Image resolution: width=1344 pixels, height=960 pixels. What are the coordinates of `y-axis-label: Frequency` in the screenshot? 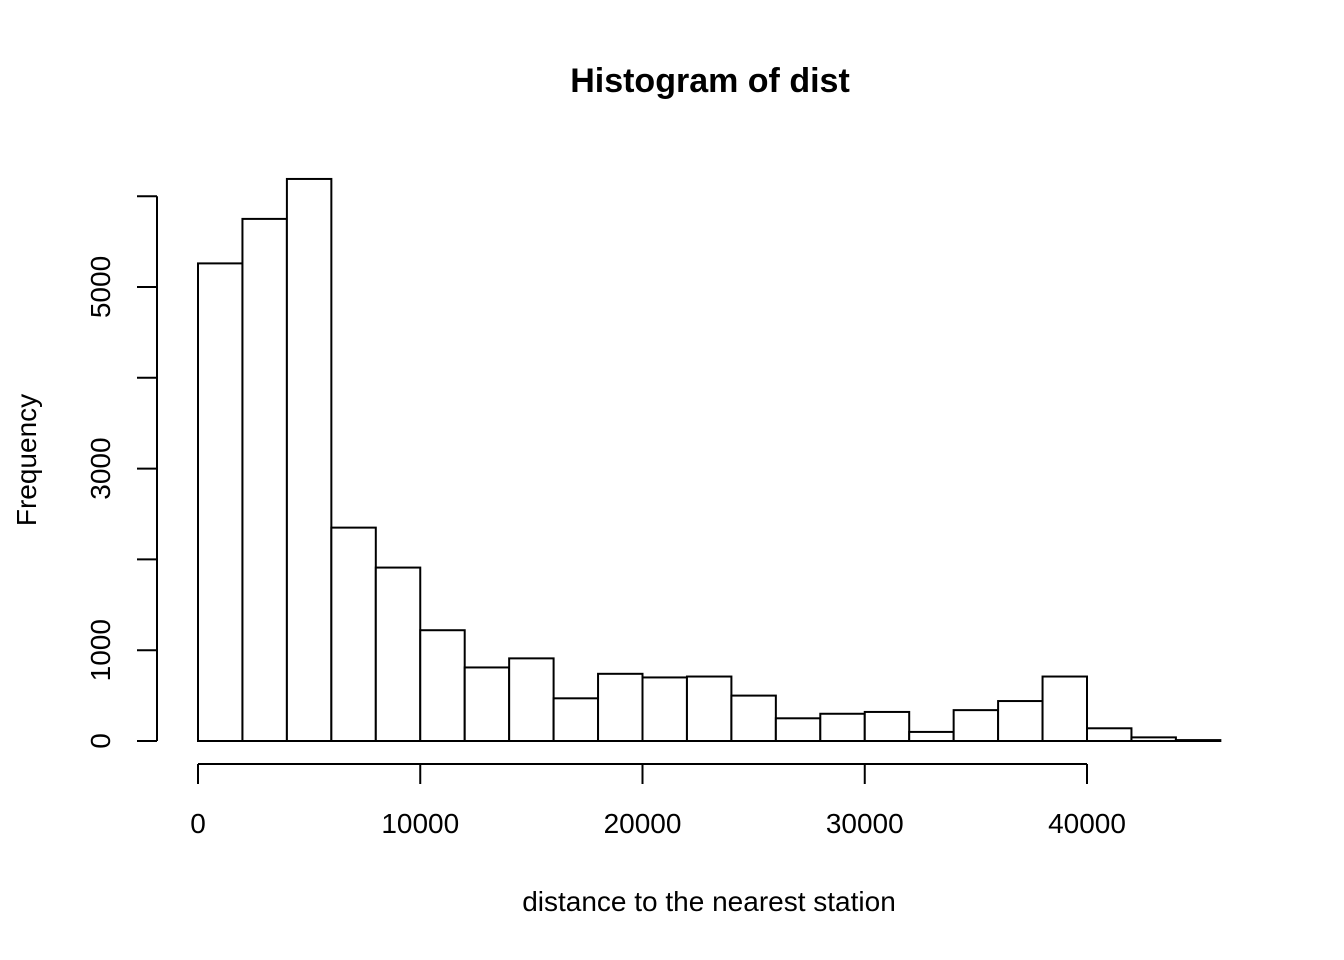 It's located at (26, 460).